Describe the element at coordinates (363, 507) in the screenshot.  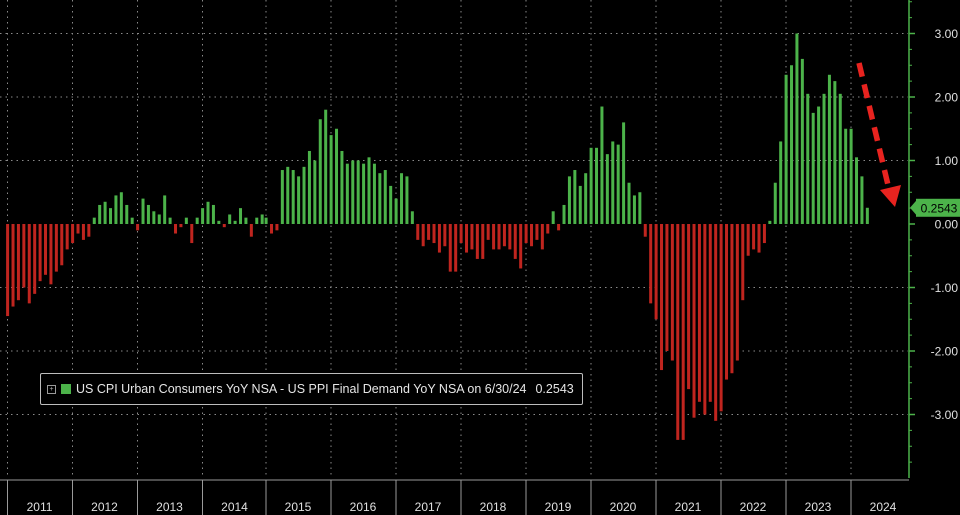
I see `x-tick-label: 2016` at that location.